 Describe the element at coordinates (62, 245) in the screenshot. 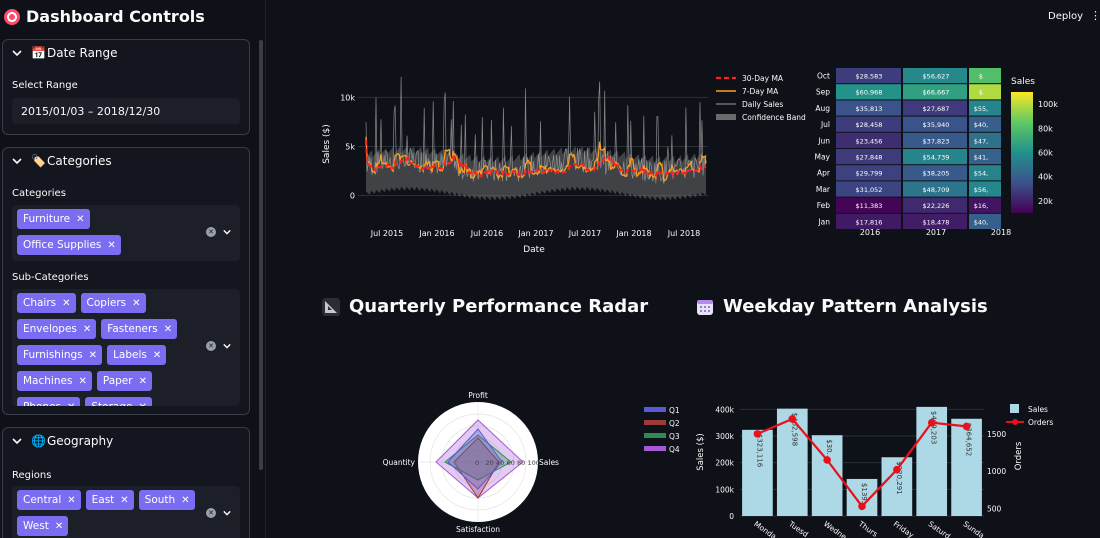

I see `chip-label: Office Supplies` at that location.